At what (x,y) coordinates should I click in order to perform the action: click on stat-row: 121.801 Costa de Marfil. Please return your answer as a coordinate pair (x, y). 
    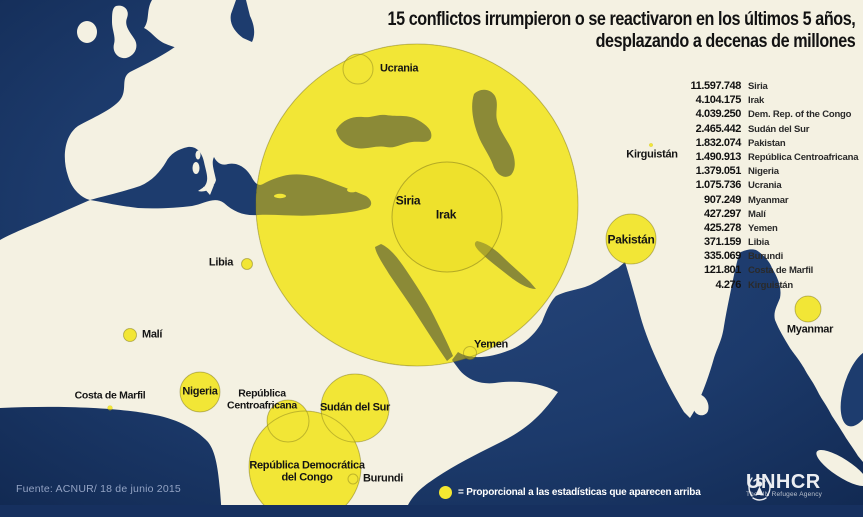
    Looking at the image, I should click on (752, 271).